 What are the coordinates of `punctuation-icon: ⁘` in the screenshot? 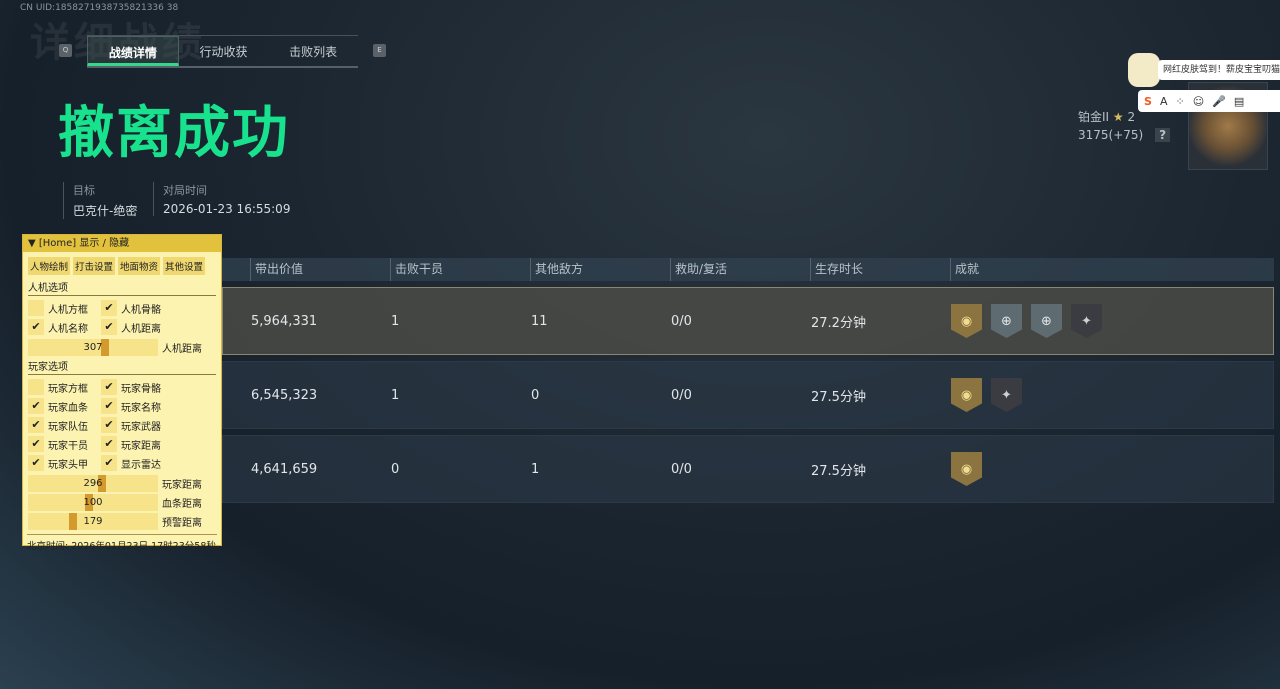 It's located at (1180, 101).